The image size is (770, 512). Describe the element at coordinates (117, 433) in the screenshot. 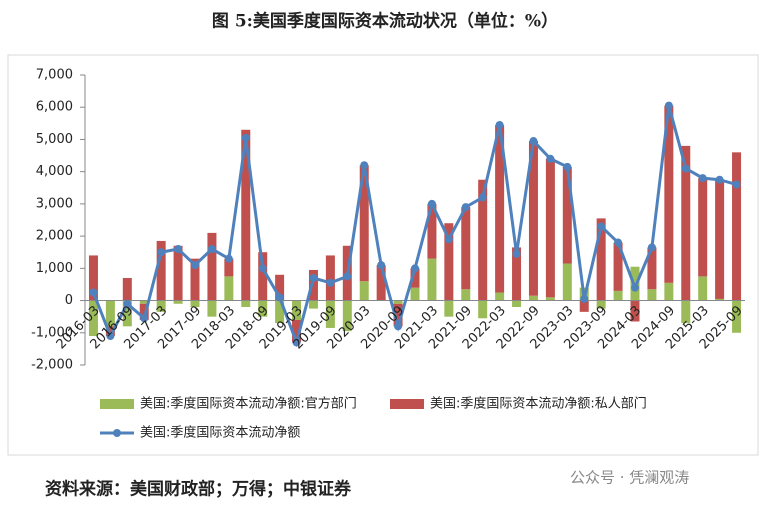

I see `legend-marker` at that location.